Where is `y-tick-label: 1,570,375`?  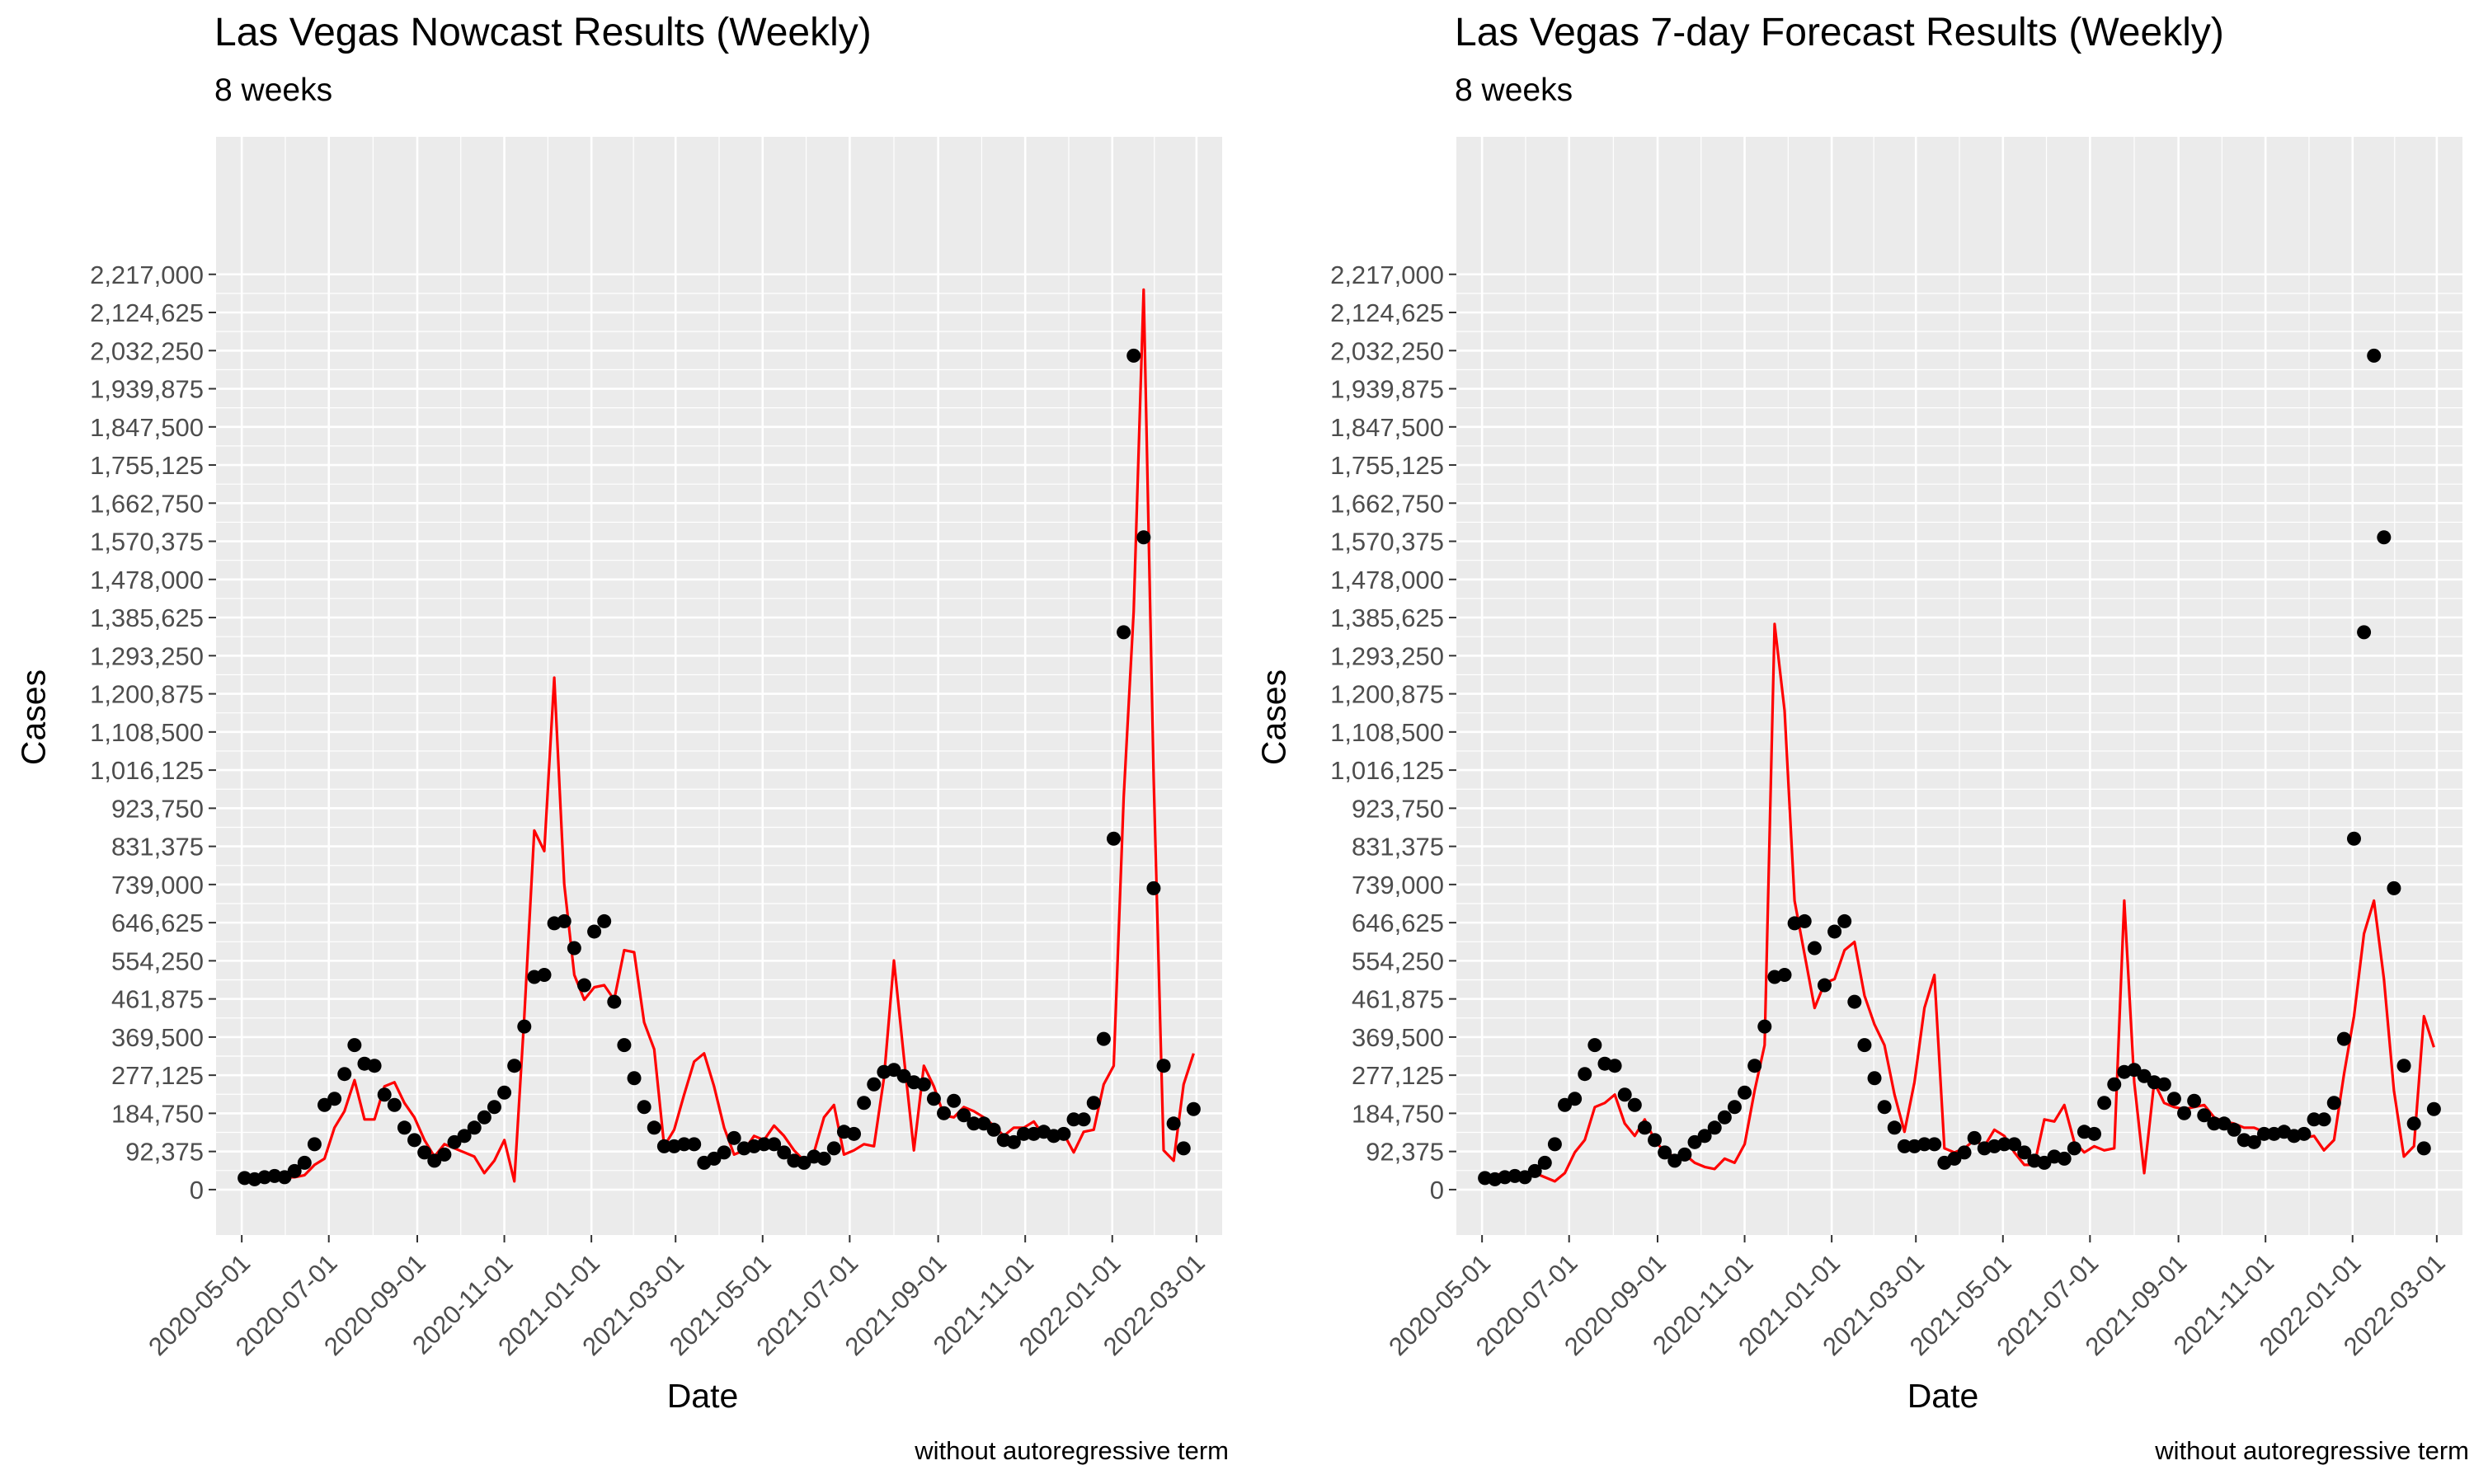
y-tick-label: 1,570,375 is located at coordinates (1387, 542).